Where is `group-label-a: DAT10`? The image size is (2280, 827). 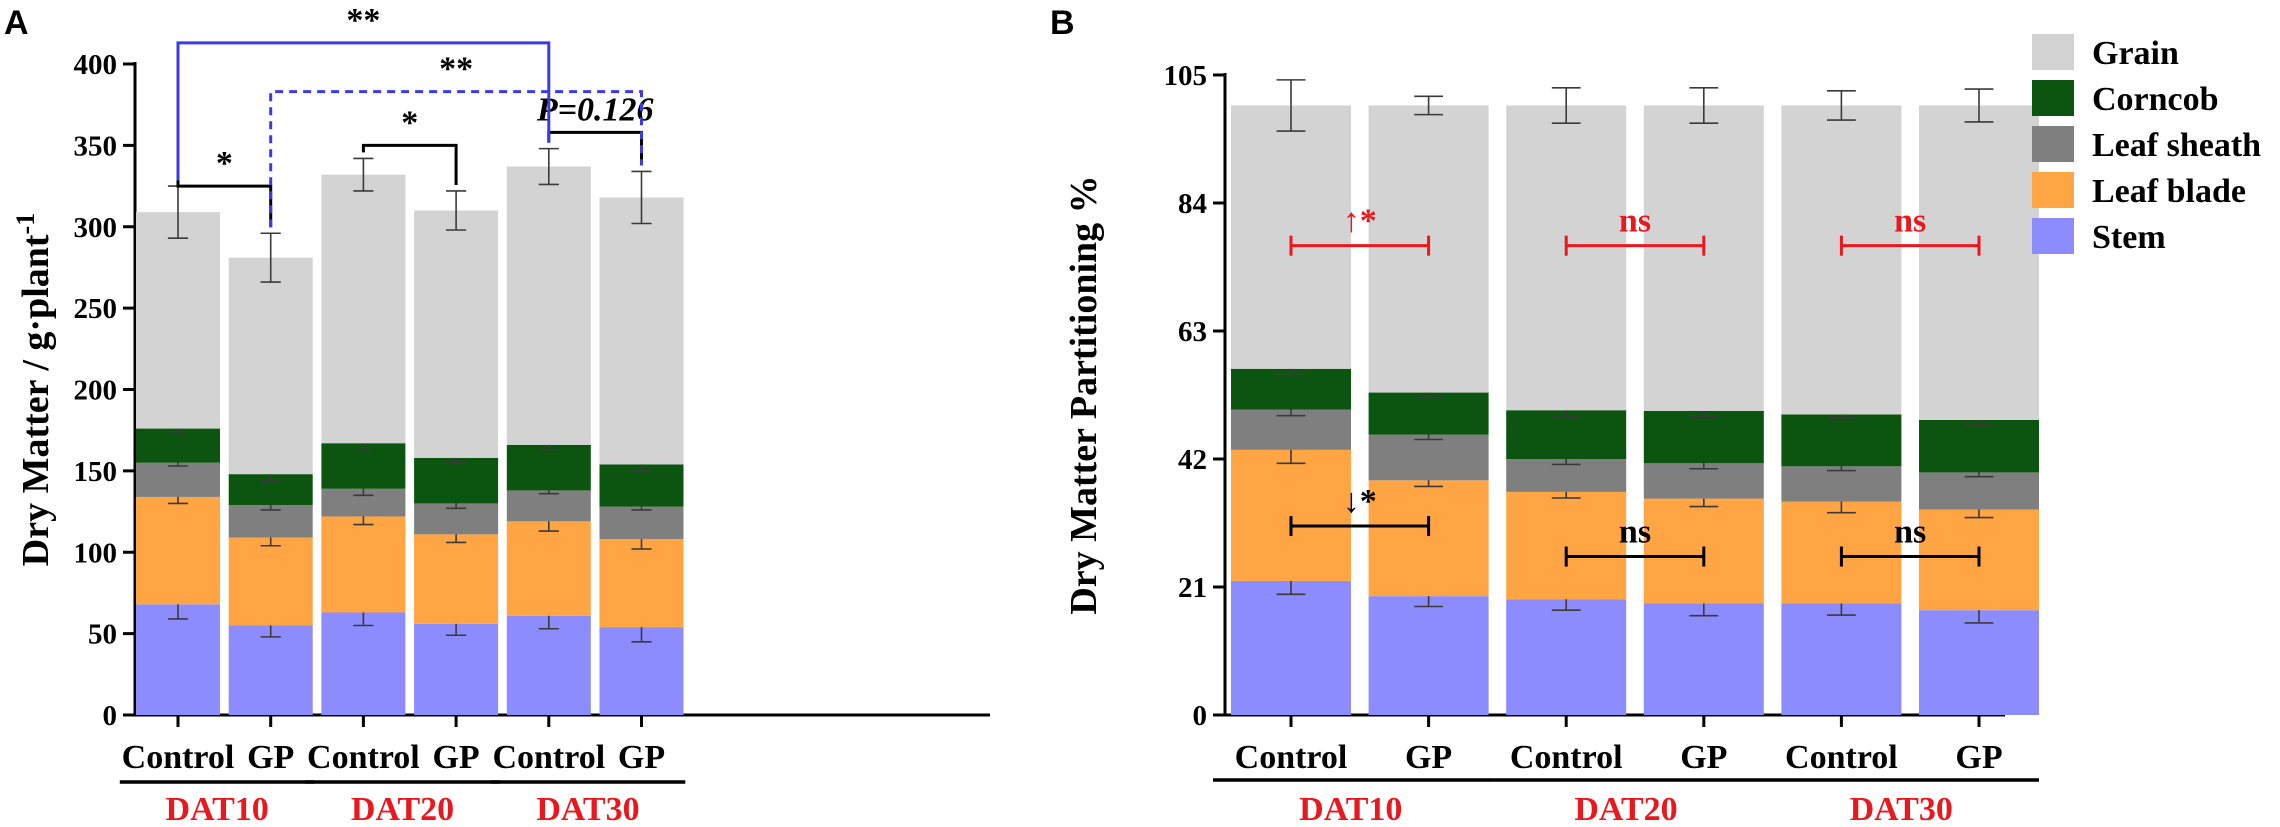 group-label-a: DAT10 is located at coordinates (217, 809).